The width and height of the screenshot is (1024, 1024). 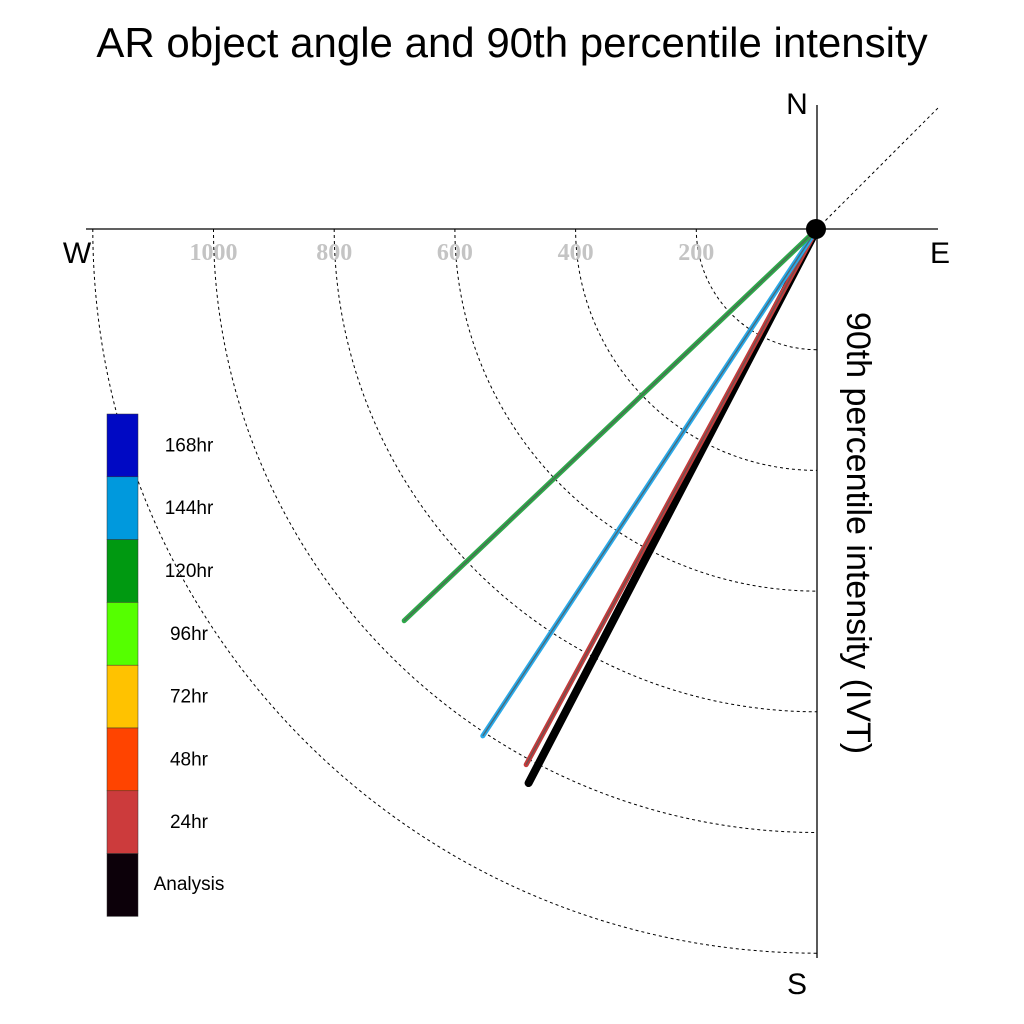 I want to click on legend-label-120hr: 120hr, so click(x=189, y=571).